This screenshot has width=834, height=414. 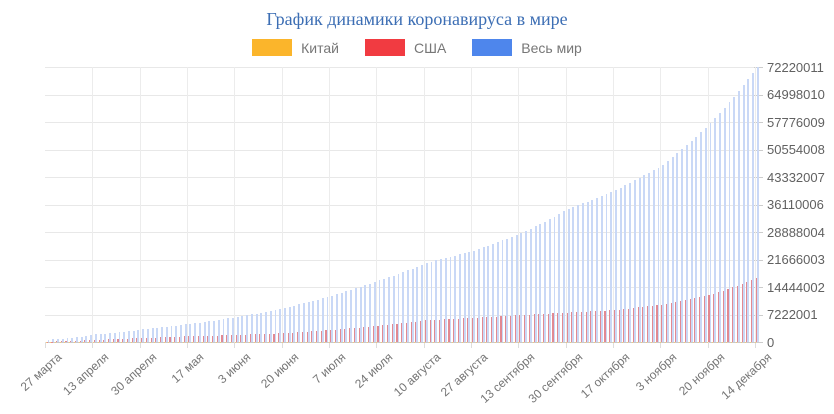 I want to click on legend-label-usa: США, so click(x=430, y=47).